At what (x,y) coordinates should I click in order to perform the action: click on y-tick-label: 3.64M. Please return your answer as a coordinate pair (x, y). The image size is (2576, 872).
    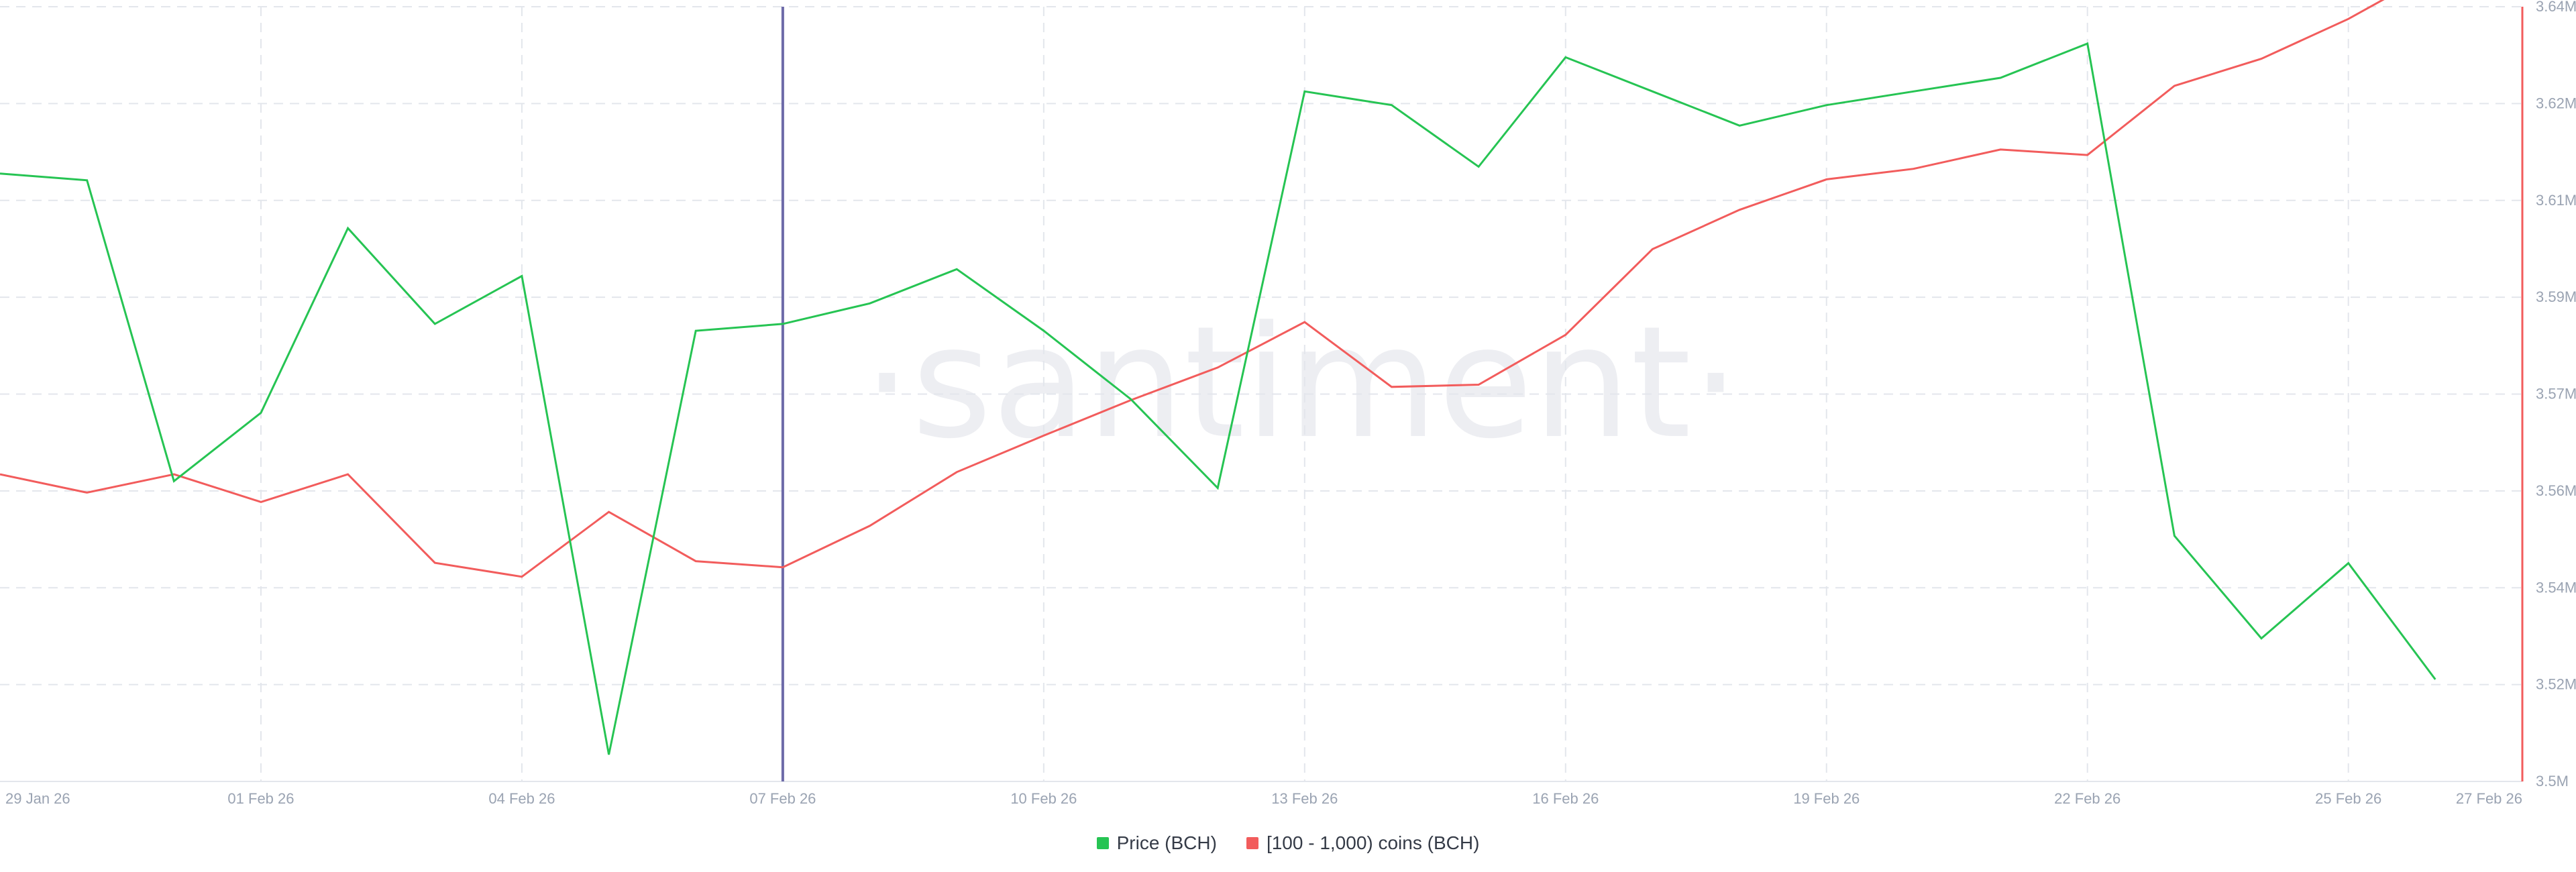
    Looking at the image, I should click on (2556, 8).